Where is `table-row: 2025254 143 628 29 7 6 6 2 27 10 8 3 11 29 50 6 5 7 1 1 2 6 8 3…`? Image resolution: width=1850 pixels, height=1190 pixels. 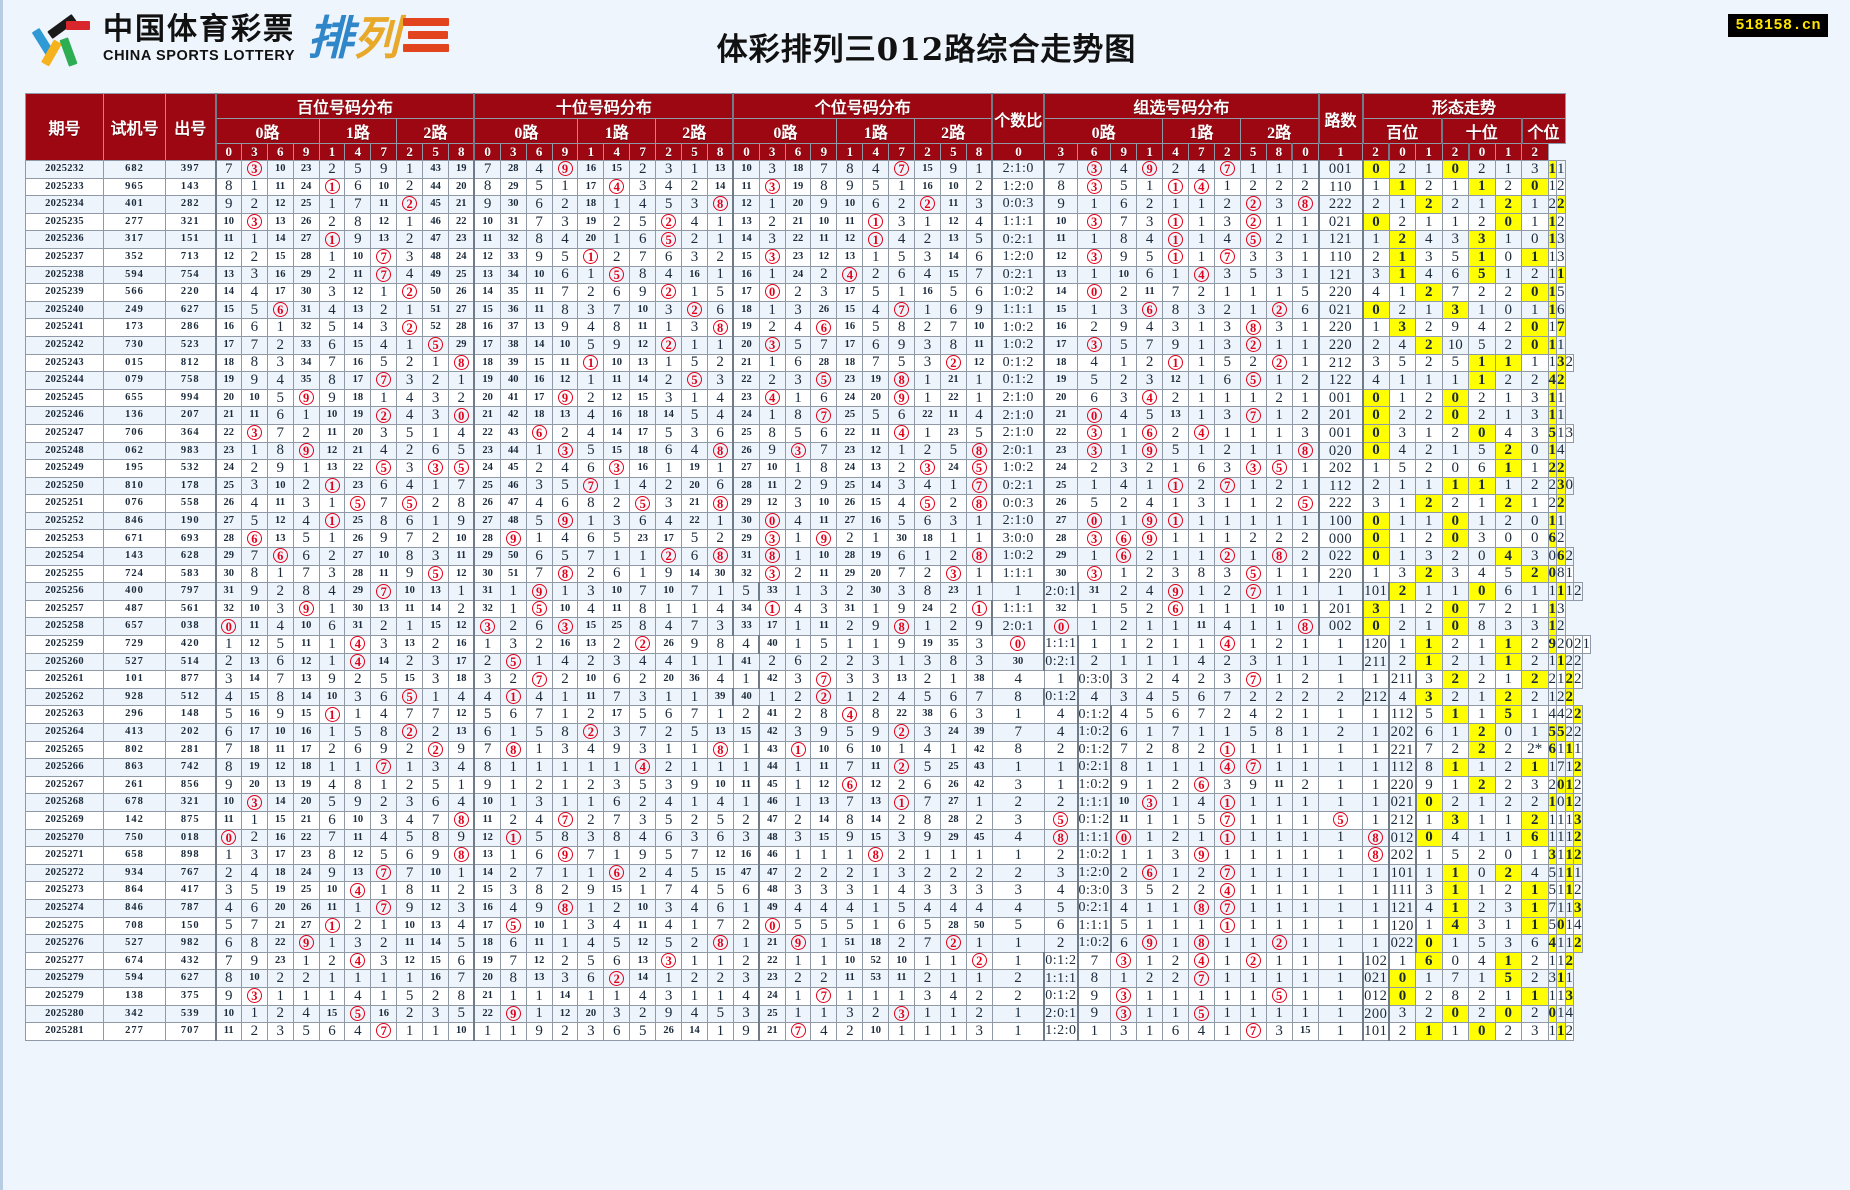
table-row: 2025254 143 628 29 7 6 6 2 27 10 8 3 11 29 50 6 5 7 1 1 2 6 8 3… is located at coordinates (808, 556).